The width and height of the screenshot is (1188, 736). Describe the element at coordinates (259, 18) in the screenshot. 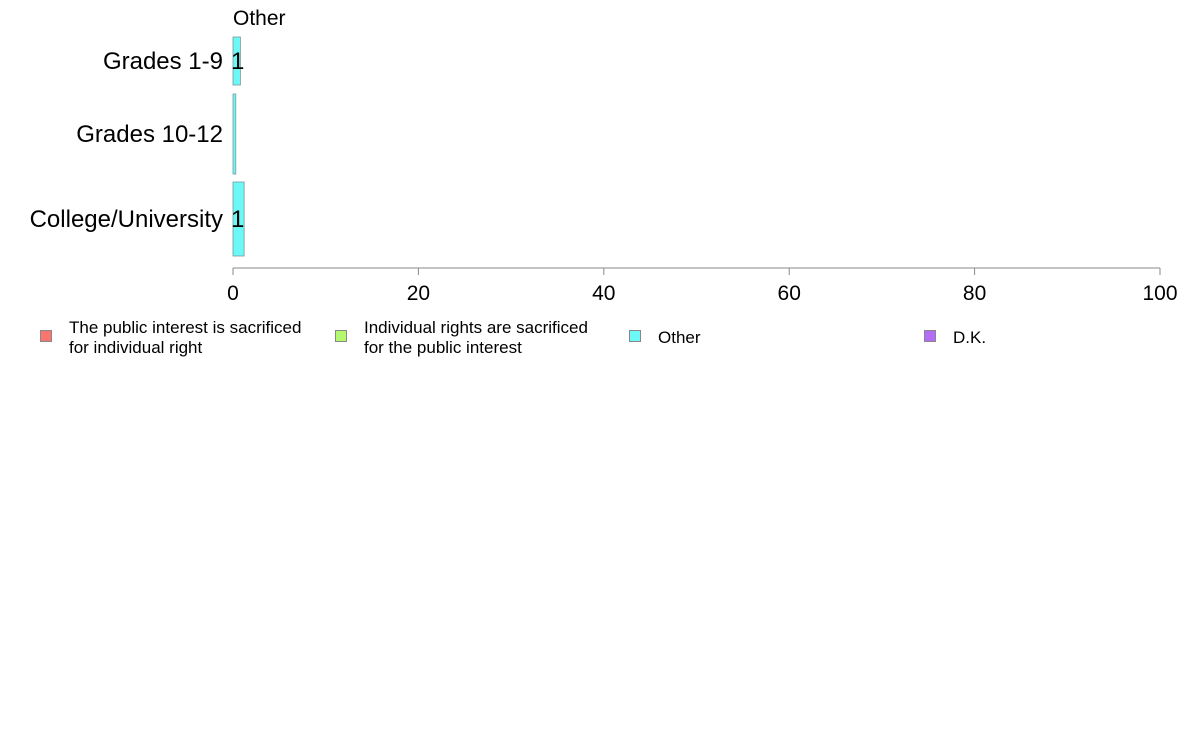

I see `chart-title: Other` at that location.